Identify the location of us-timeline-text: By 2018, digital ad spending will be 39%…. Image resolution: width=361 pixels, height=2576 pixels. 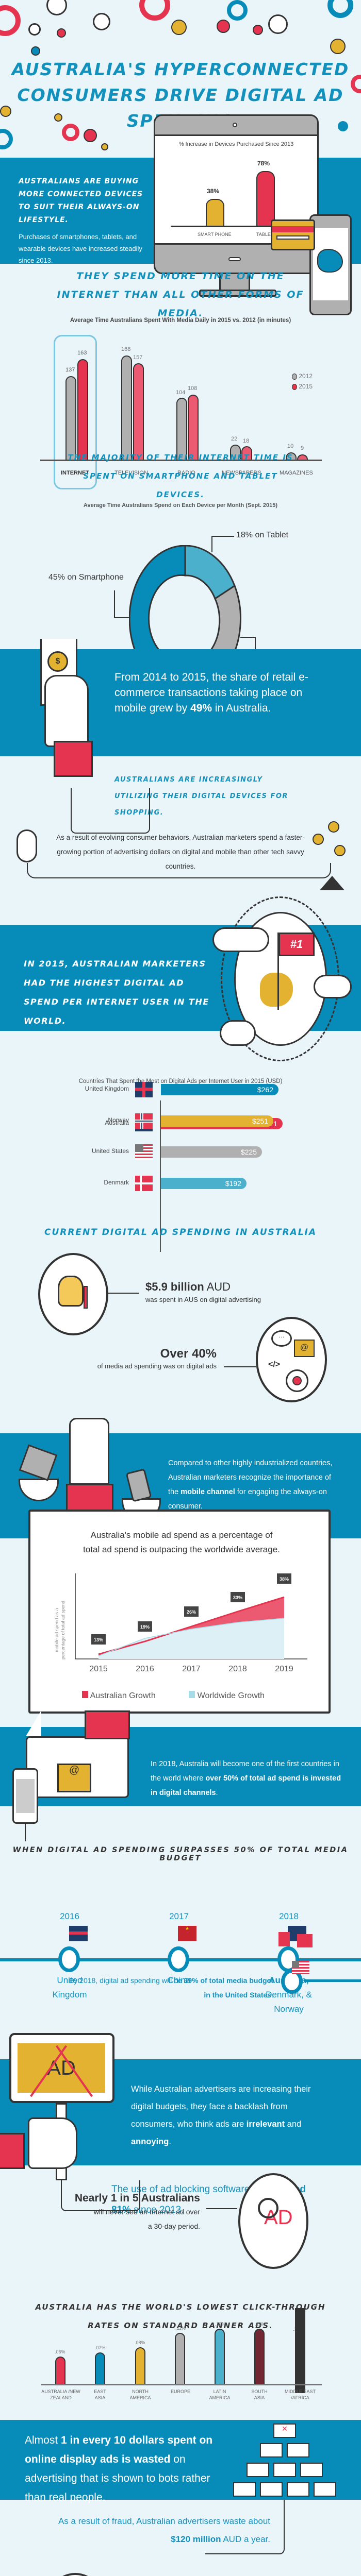
(171, 1987).